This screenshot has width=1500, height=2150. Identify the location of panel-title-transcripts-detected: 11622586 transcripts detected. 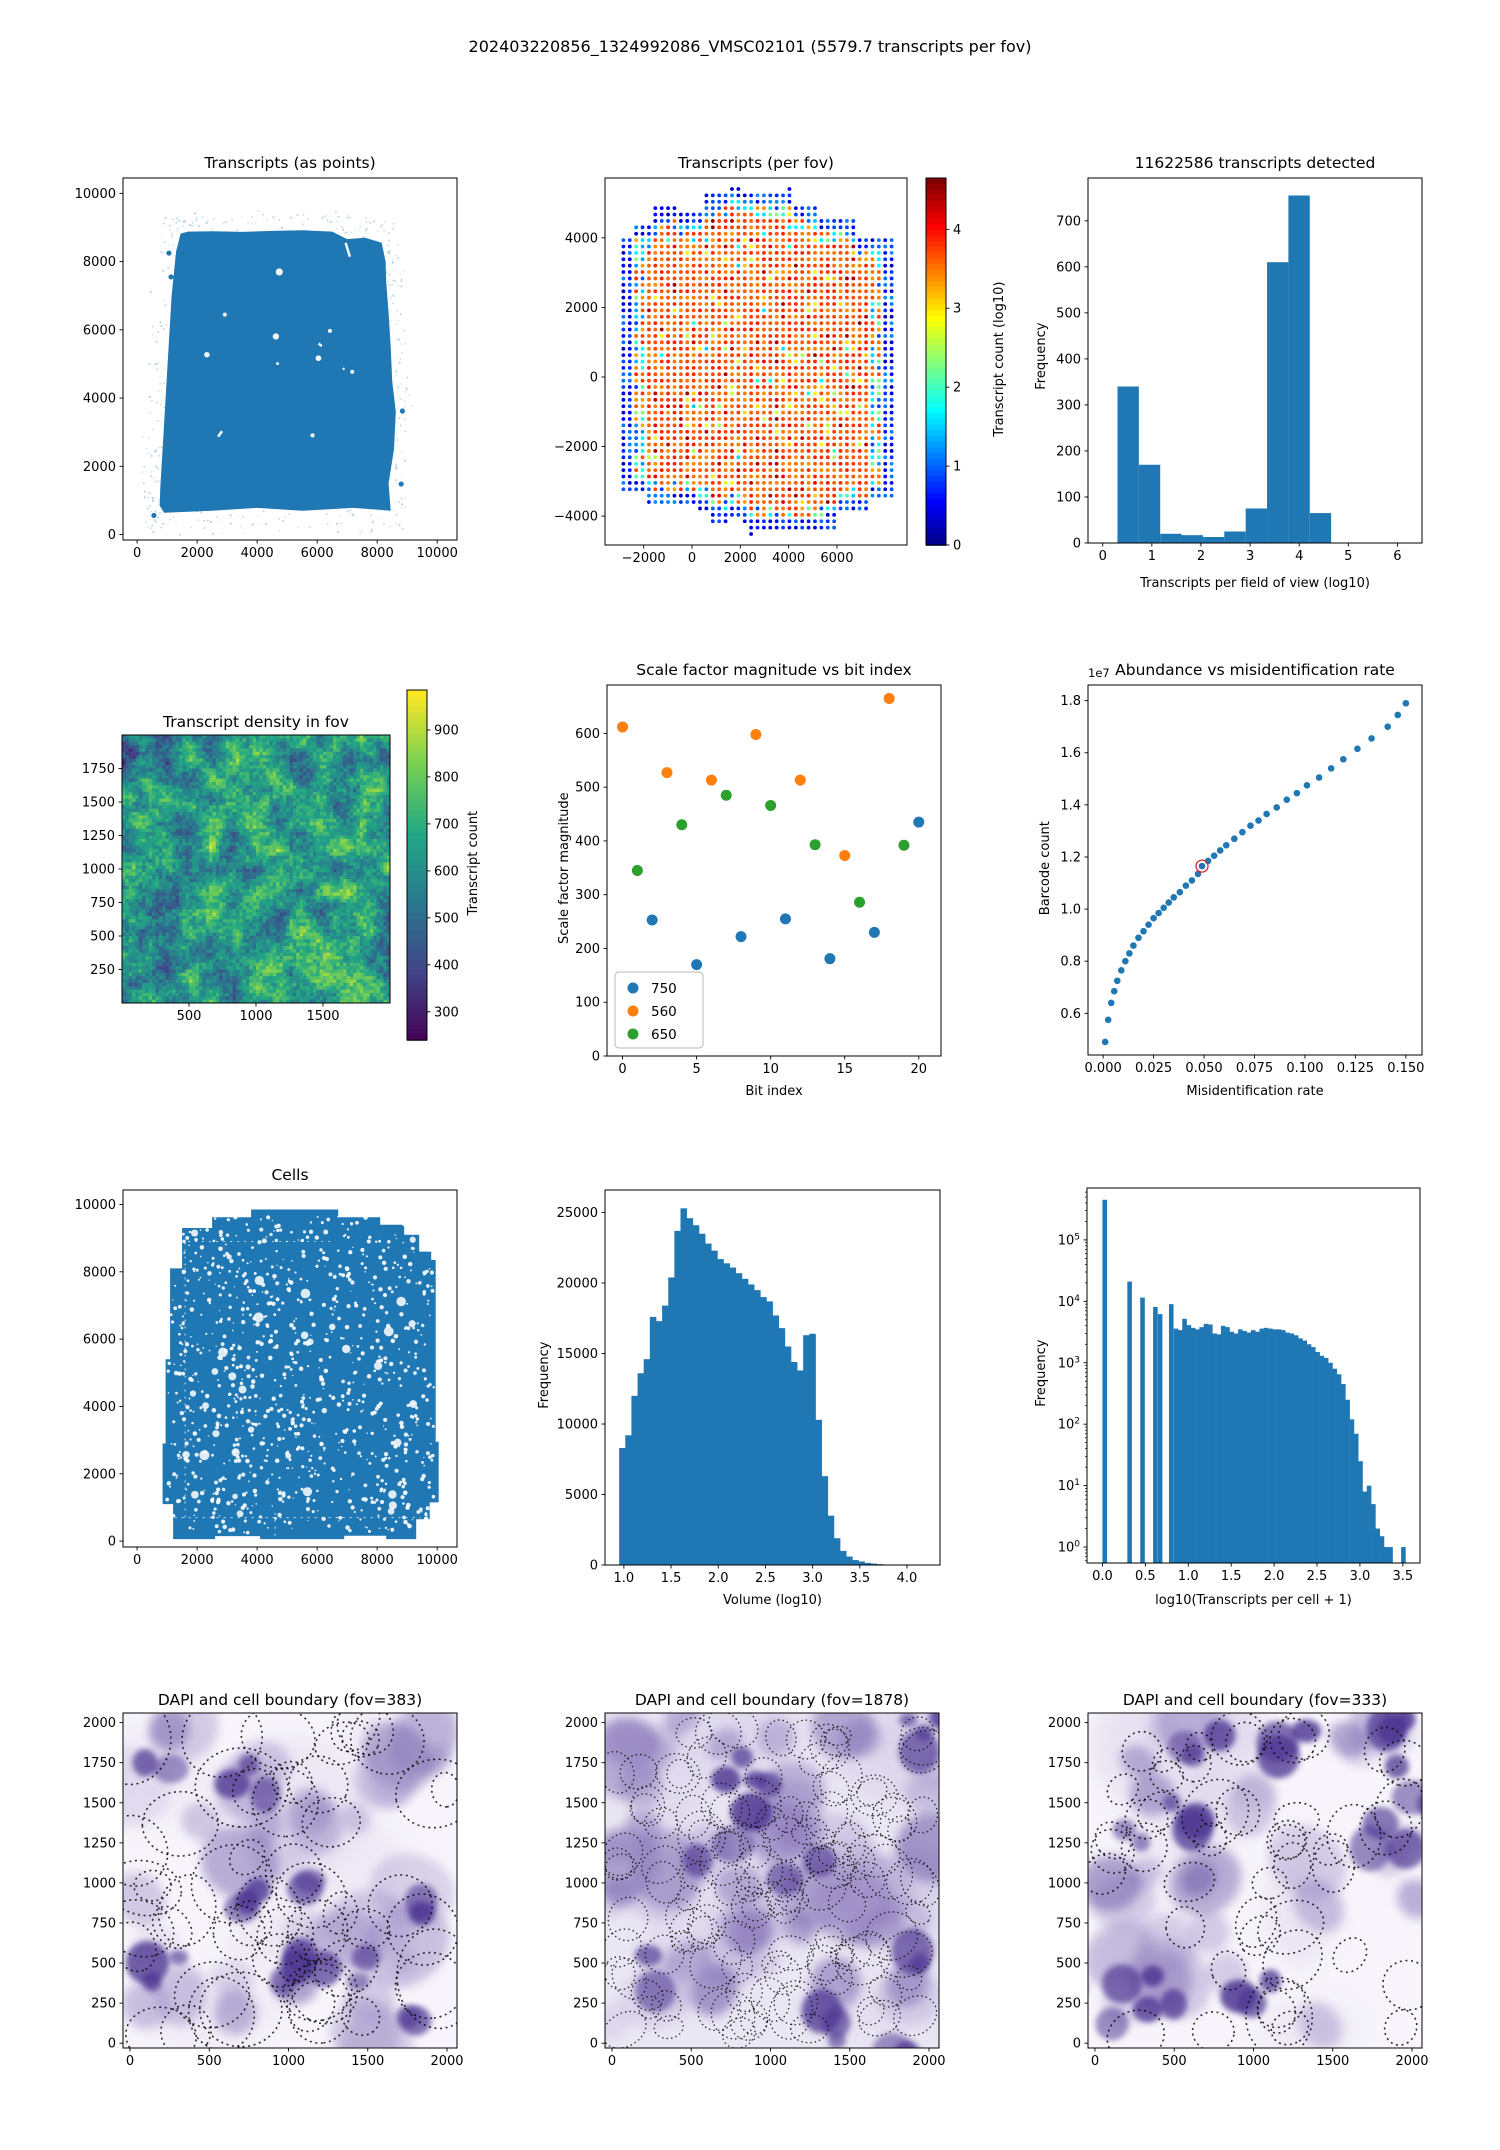
(1255, 163).